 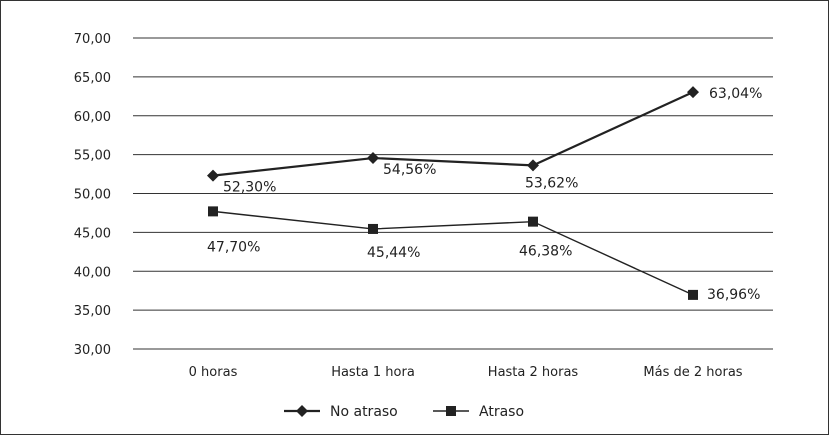 I want to click on y-tick-label: 45,00, so click(x=92, y=233).